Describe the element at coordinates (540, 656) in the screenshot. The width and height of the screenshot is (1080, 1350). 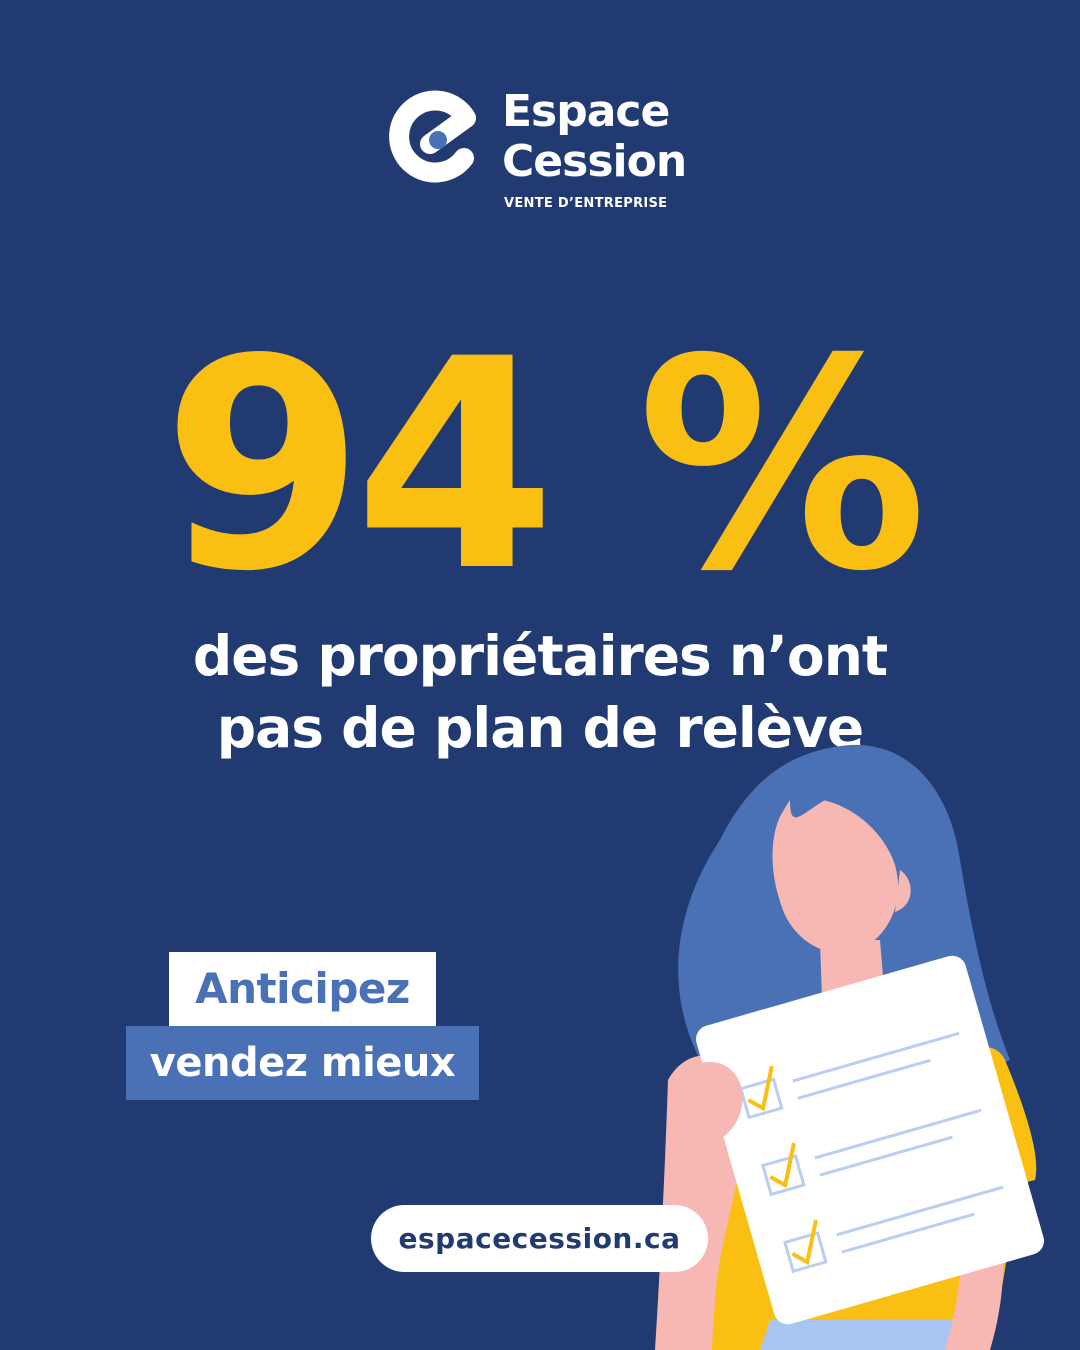
I see `subtitle-line1: des propriétaires n’ont` at that location.